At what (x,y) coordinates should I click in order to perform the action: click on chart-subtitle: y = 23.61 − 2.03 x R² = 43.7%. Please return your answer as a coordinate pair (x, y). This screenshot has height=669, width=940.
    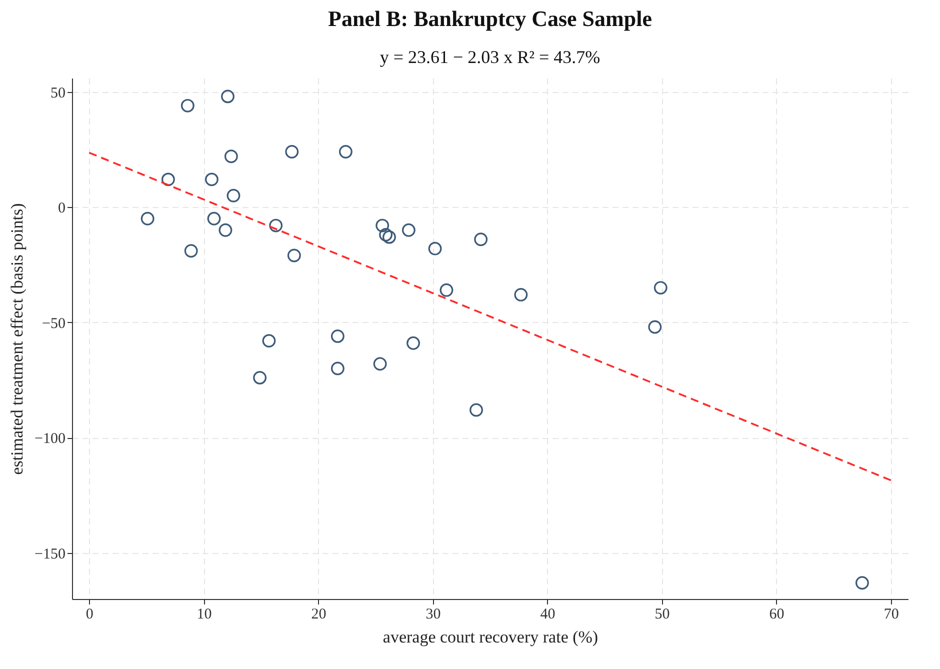
    Looking at the image, I should click on (490, 57).